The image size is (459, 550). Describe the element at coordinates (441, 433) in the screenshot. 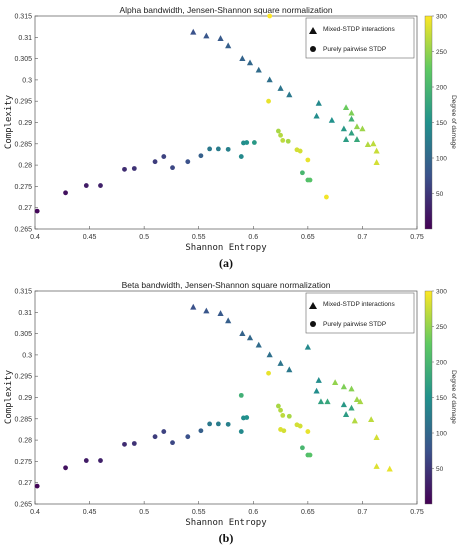

I see `colorbar-tick-label: 100` at that location.